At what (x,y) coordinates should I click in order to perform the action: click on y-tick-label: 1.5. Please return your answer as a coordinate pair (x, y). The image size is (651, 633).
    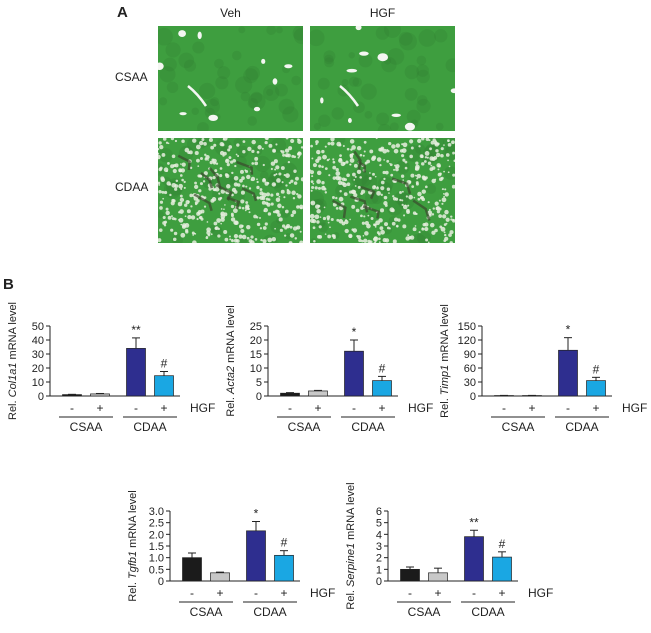
    Looking at the image, I should click on (156, 547).